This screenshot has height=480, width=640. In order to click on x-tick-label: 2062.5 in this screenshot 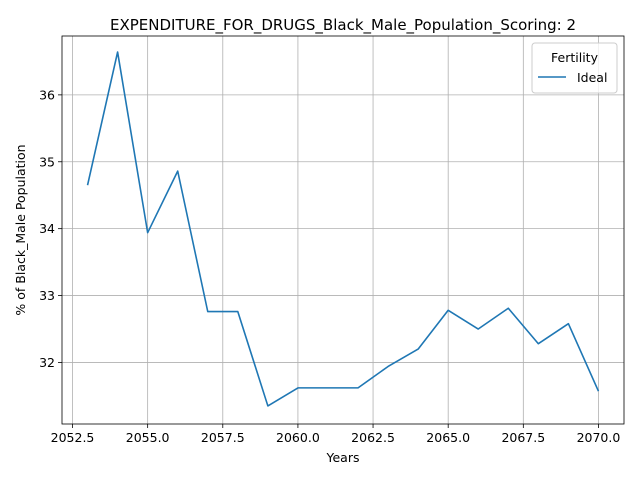, I will do `click(373, 437)`.